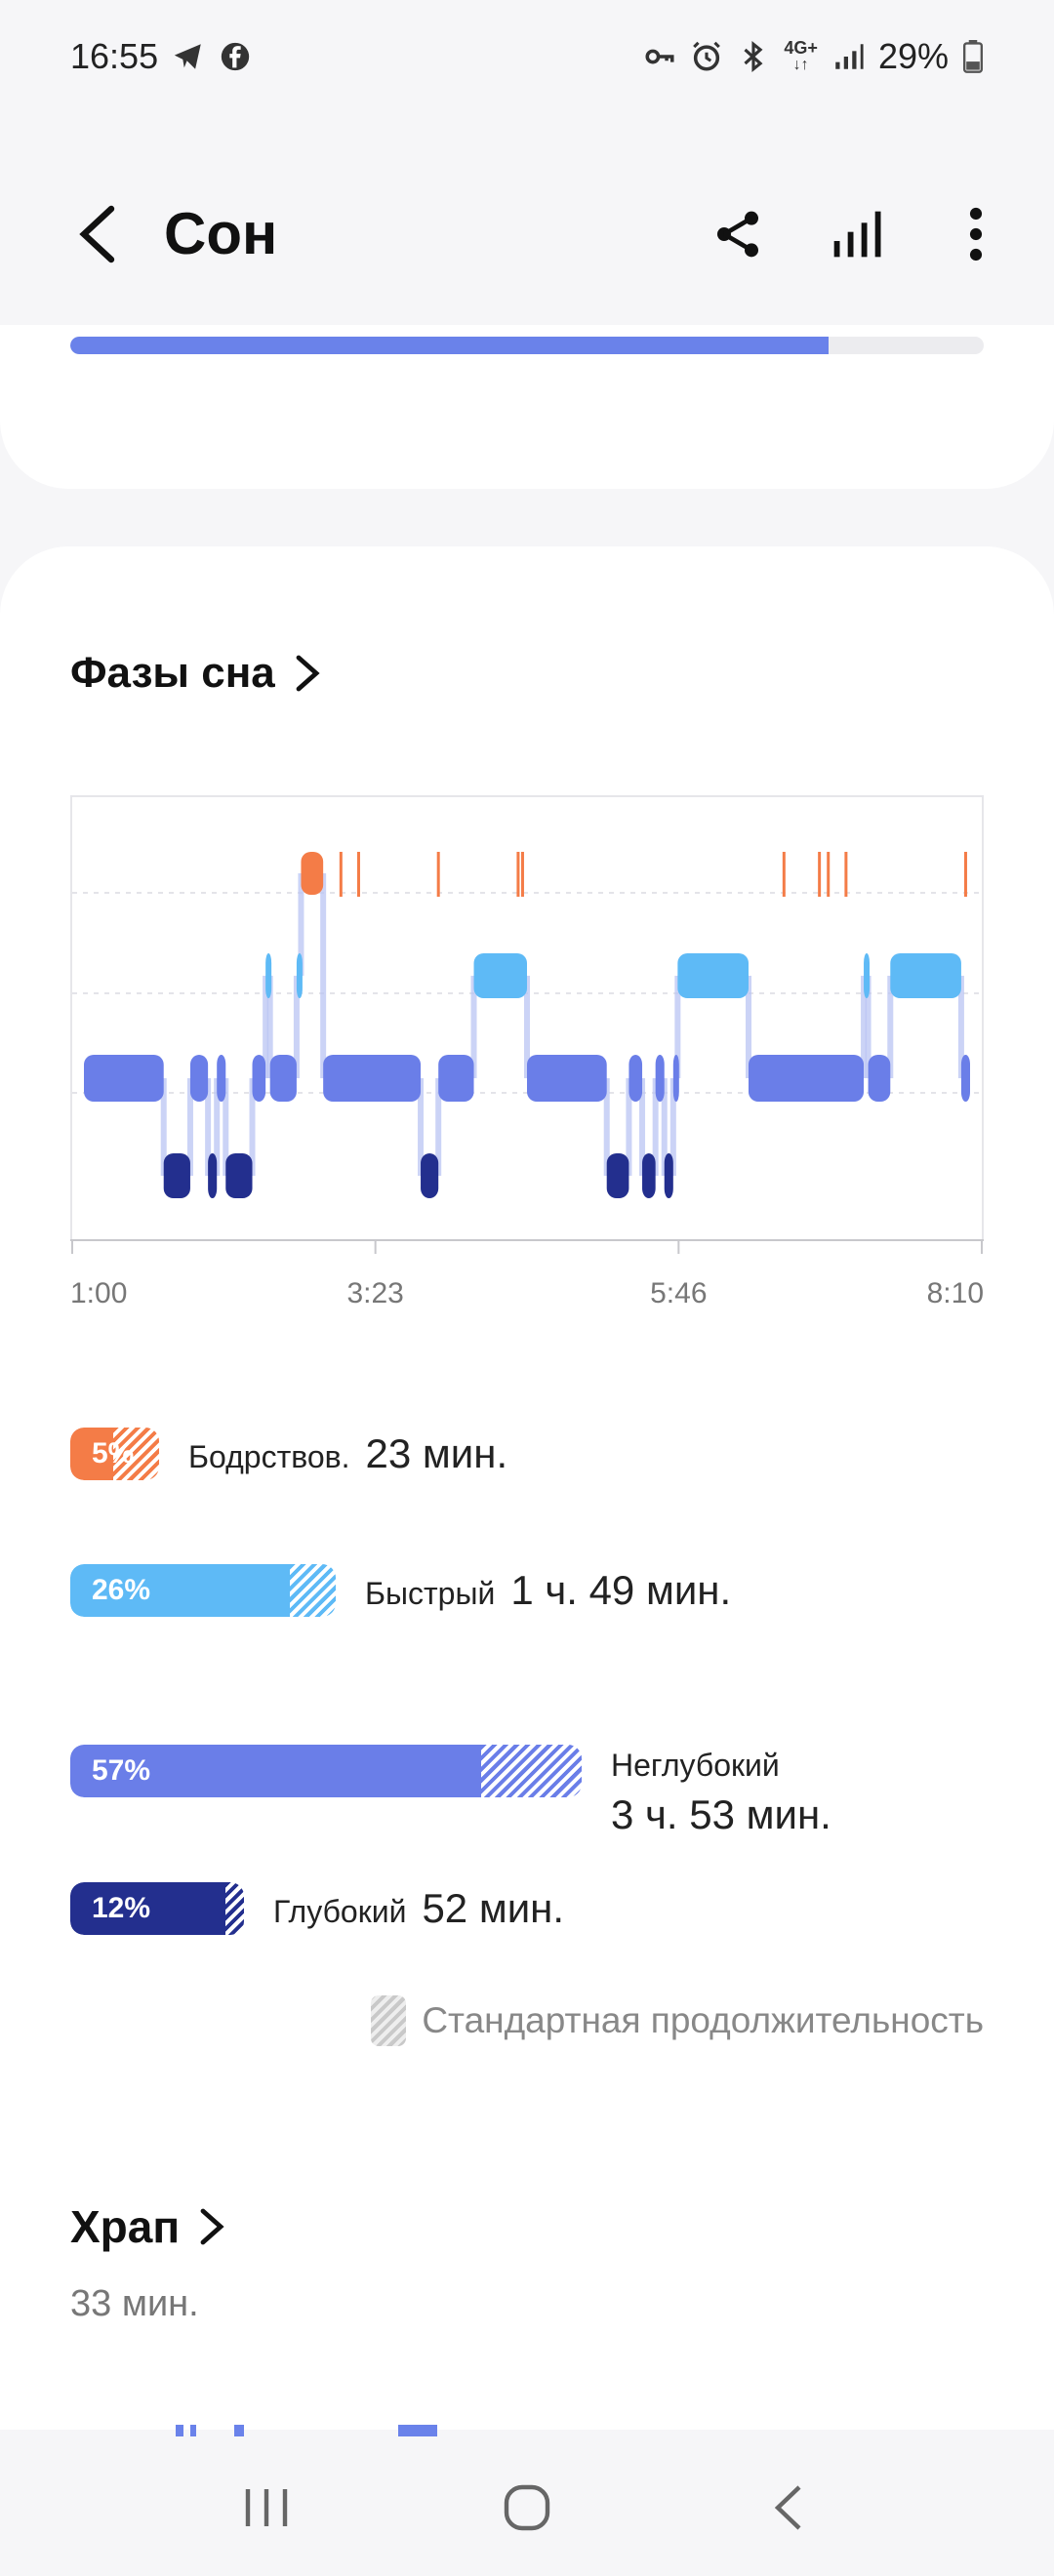  What do you see at coordinates (707, 56) in the screenshot?
I see `alarm-icon` at bounding box center [707, 56].